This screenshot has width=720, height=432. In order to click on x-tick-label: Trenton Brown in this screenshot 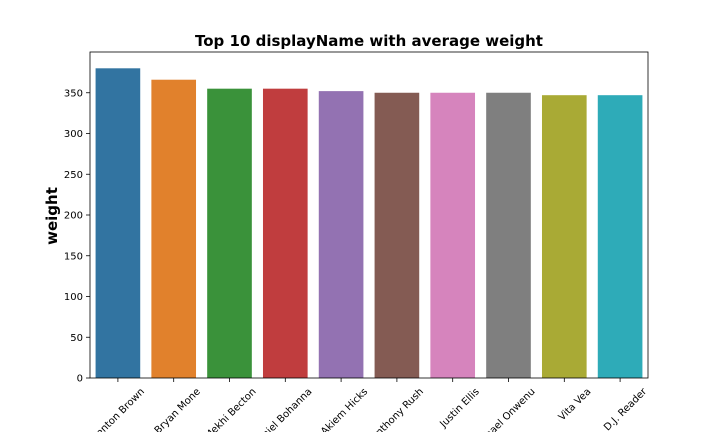, I will do `click(117, 409)`.